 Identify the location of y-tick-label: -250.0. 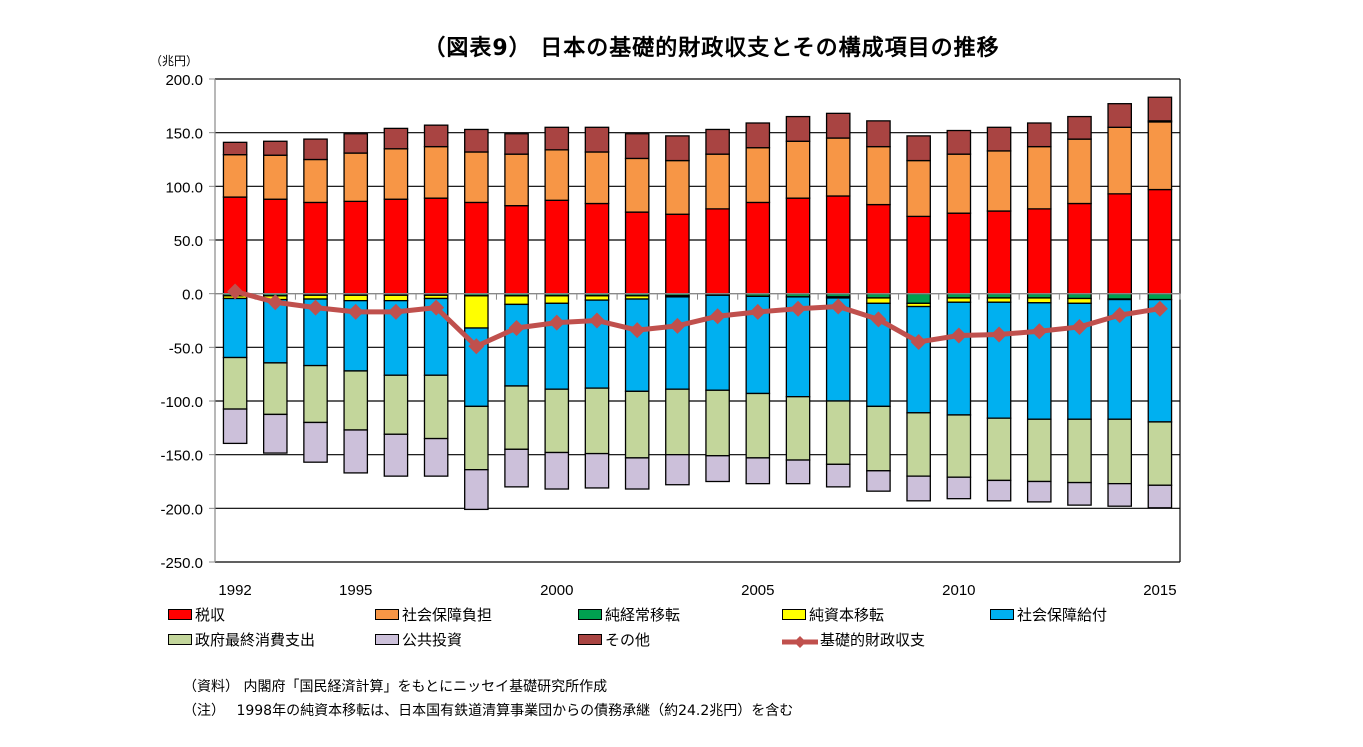
(181, 563).